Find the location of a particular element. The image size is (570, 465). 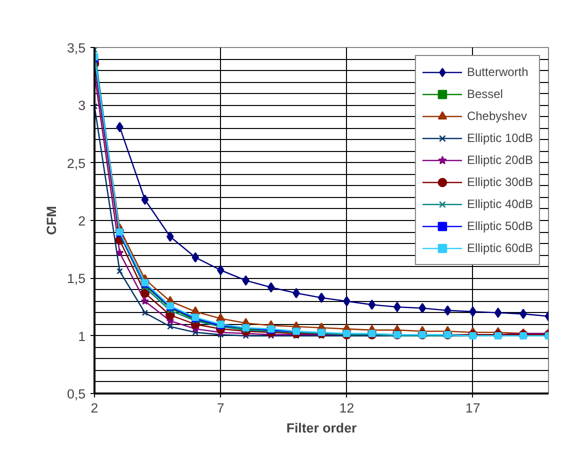

x-tick-label: 2 is located at coordinates (94, 408).